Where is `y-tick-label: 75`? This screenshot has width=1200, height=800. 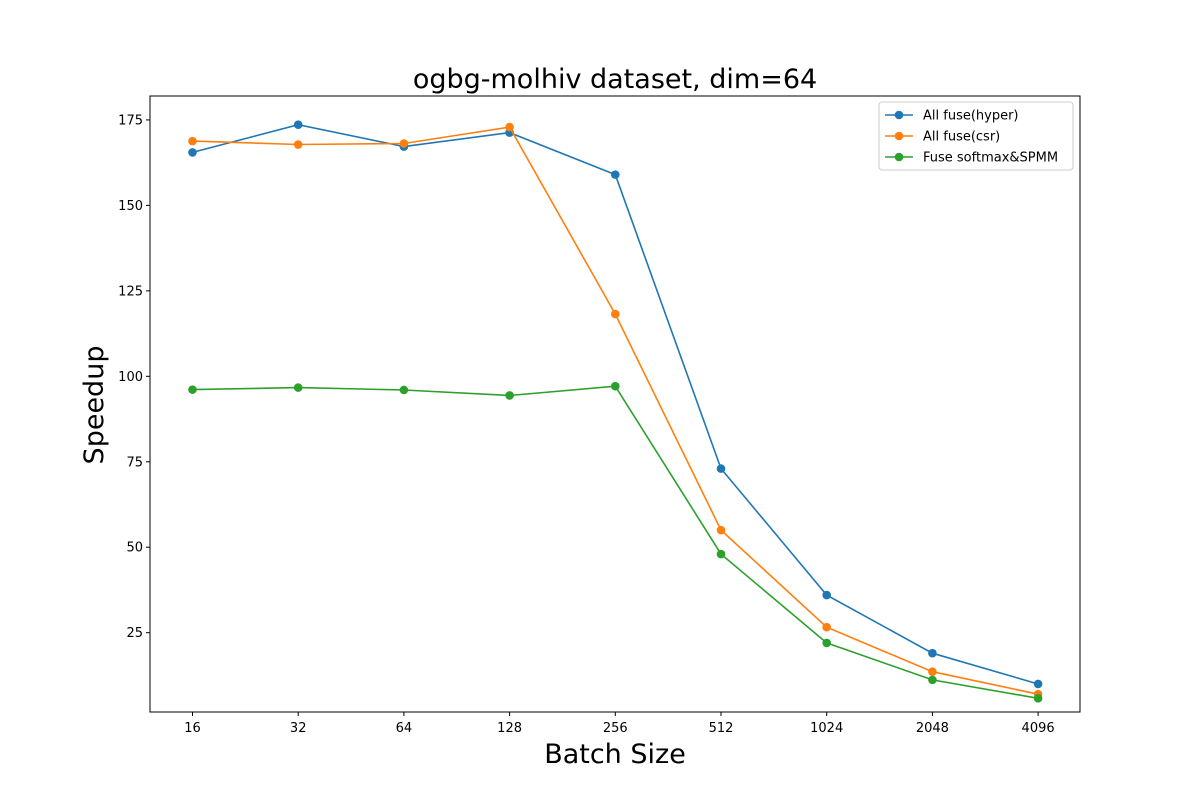 y-tick-label: 75 is located at coordinates (134, 462).